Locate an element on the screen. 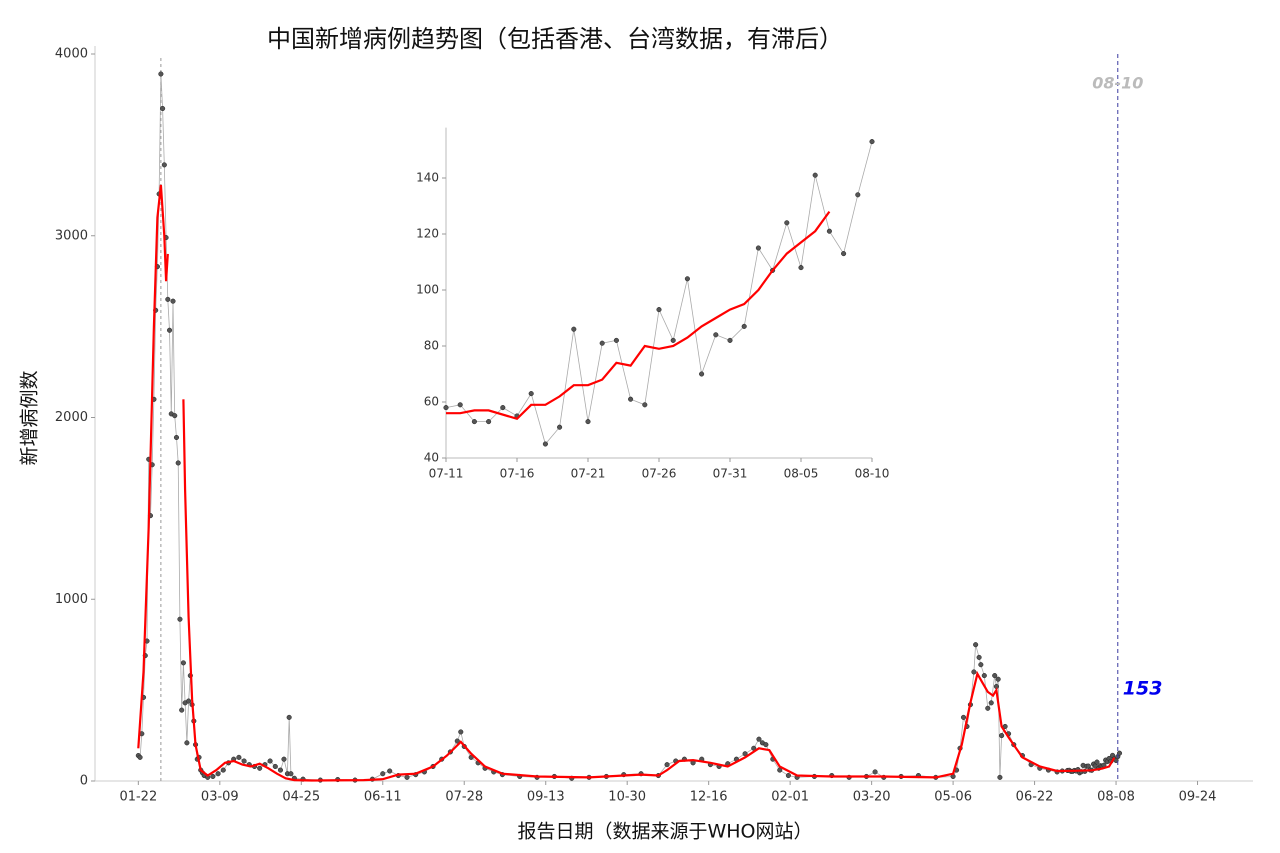  x-tick-label: 08-10 is located at coordinates (872, 474).